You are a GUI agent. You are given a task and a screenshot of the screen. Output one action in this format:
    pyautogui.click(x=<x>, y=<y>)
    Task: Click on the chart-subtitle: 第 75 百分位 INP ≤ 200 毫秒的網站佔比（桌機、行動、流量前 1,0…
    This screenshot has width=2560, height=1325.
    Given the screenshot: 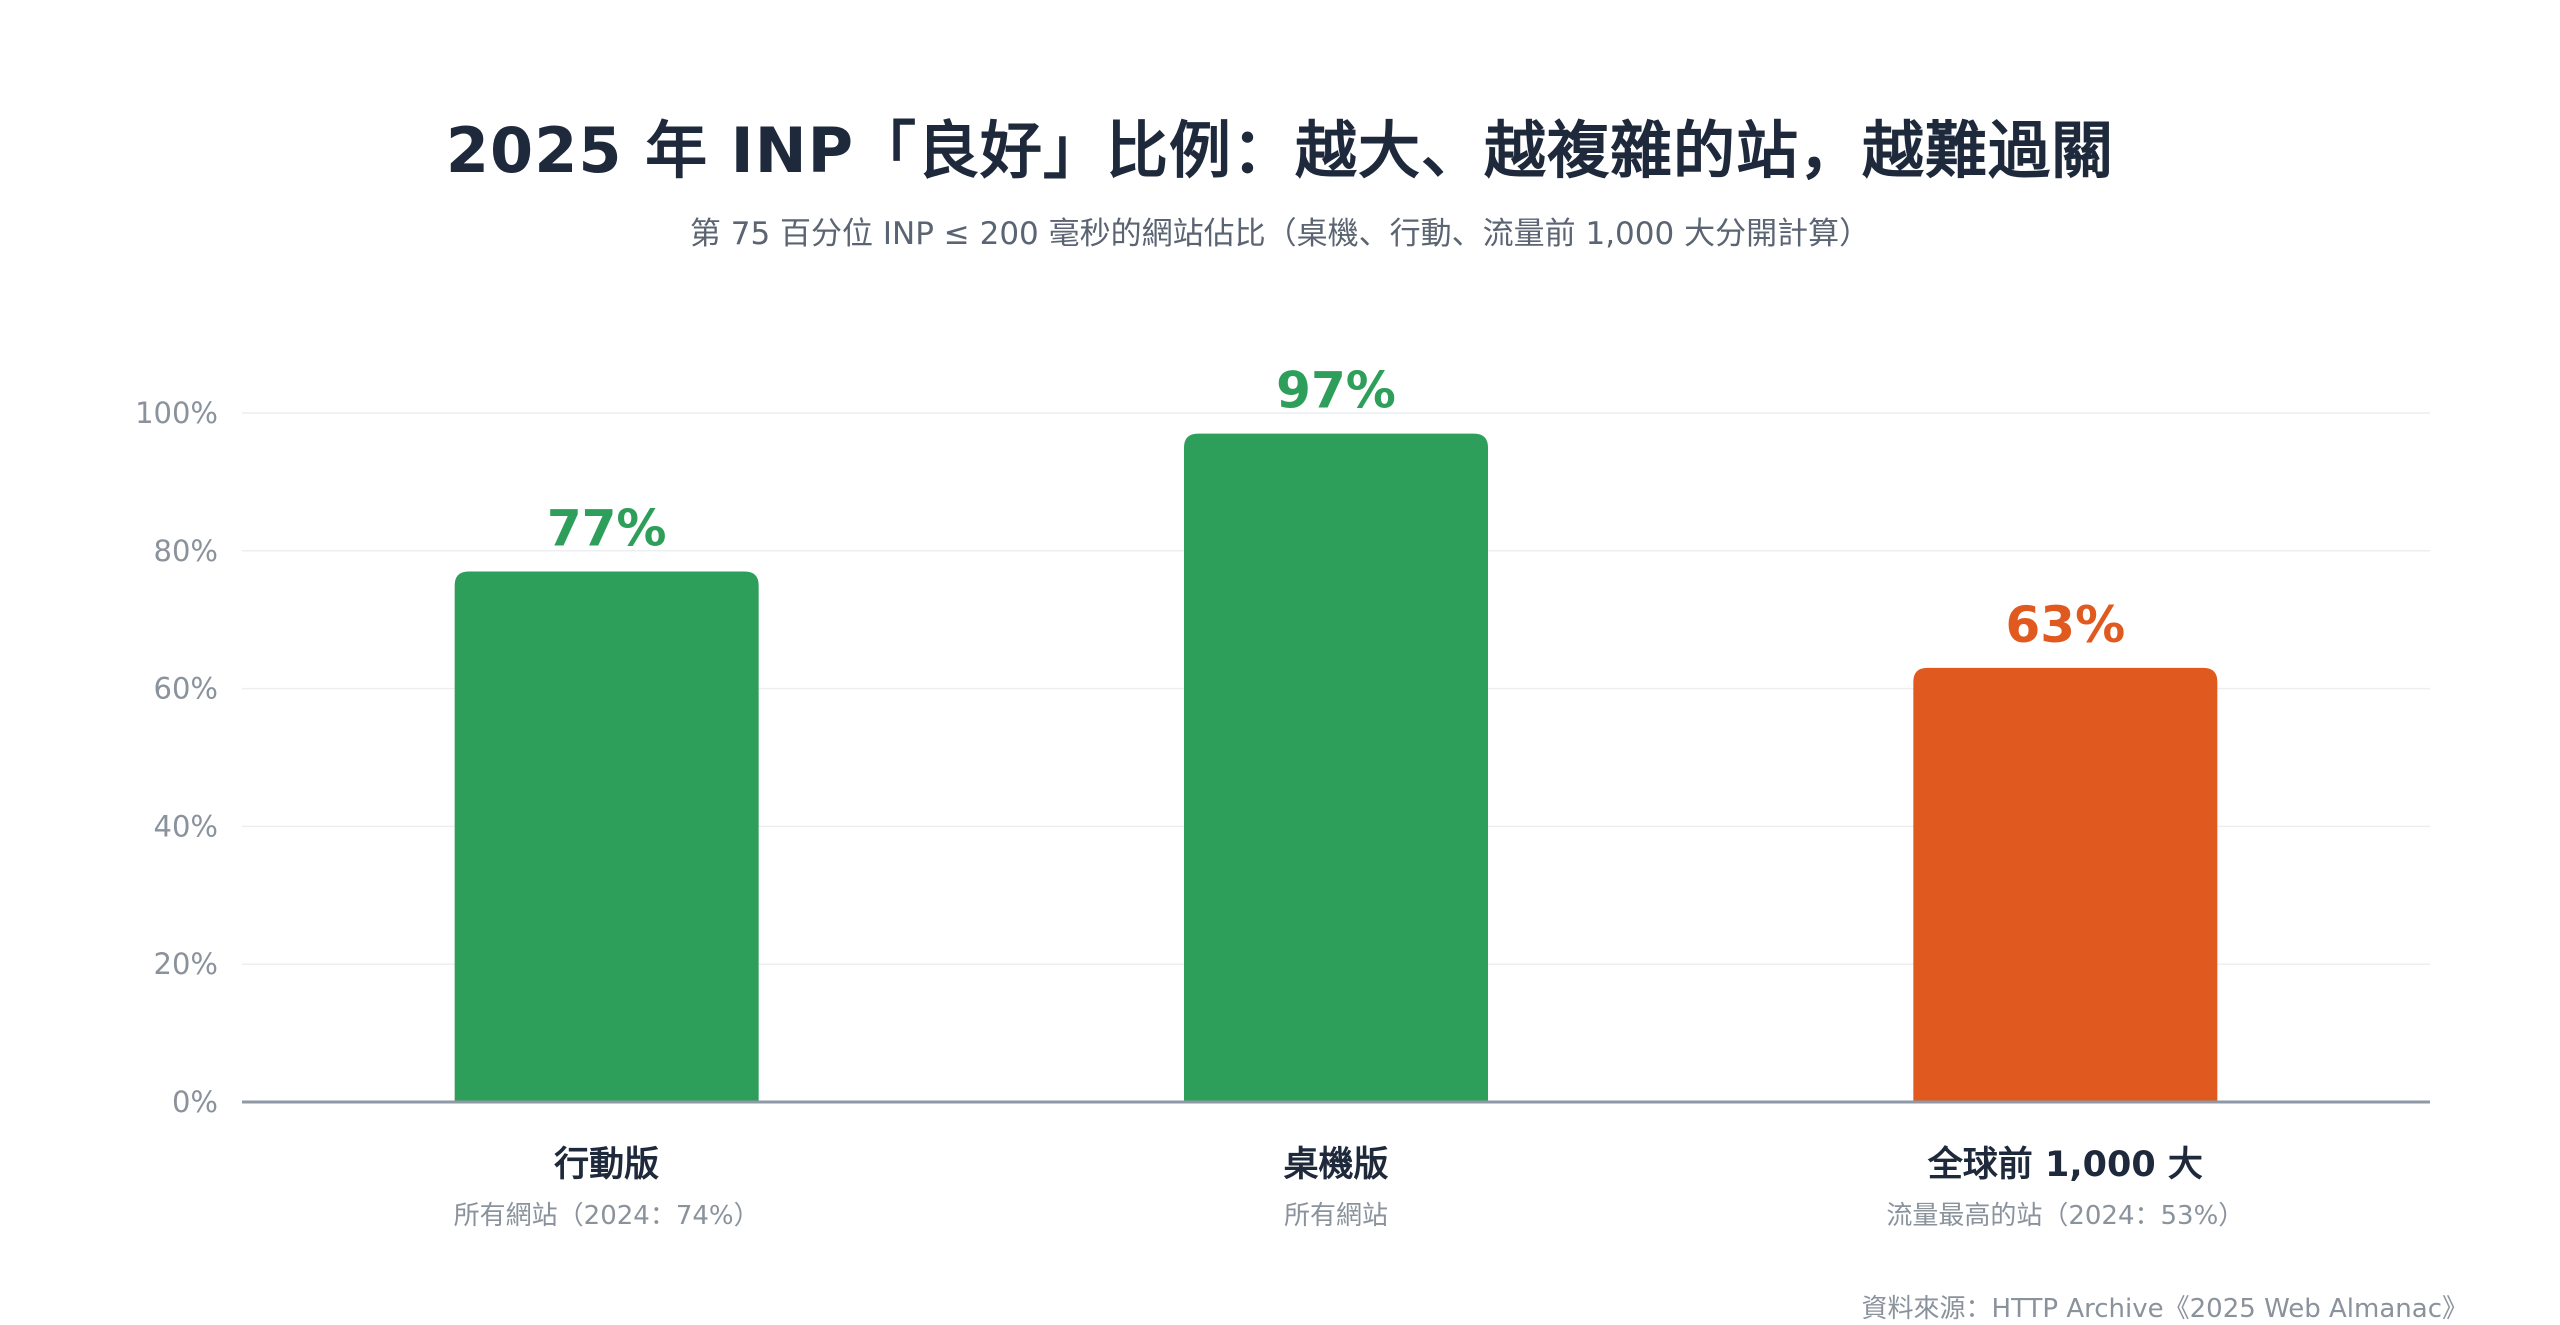 What is the action you would take?
    pyautogui.click(x=1280, y=234)
    